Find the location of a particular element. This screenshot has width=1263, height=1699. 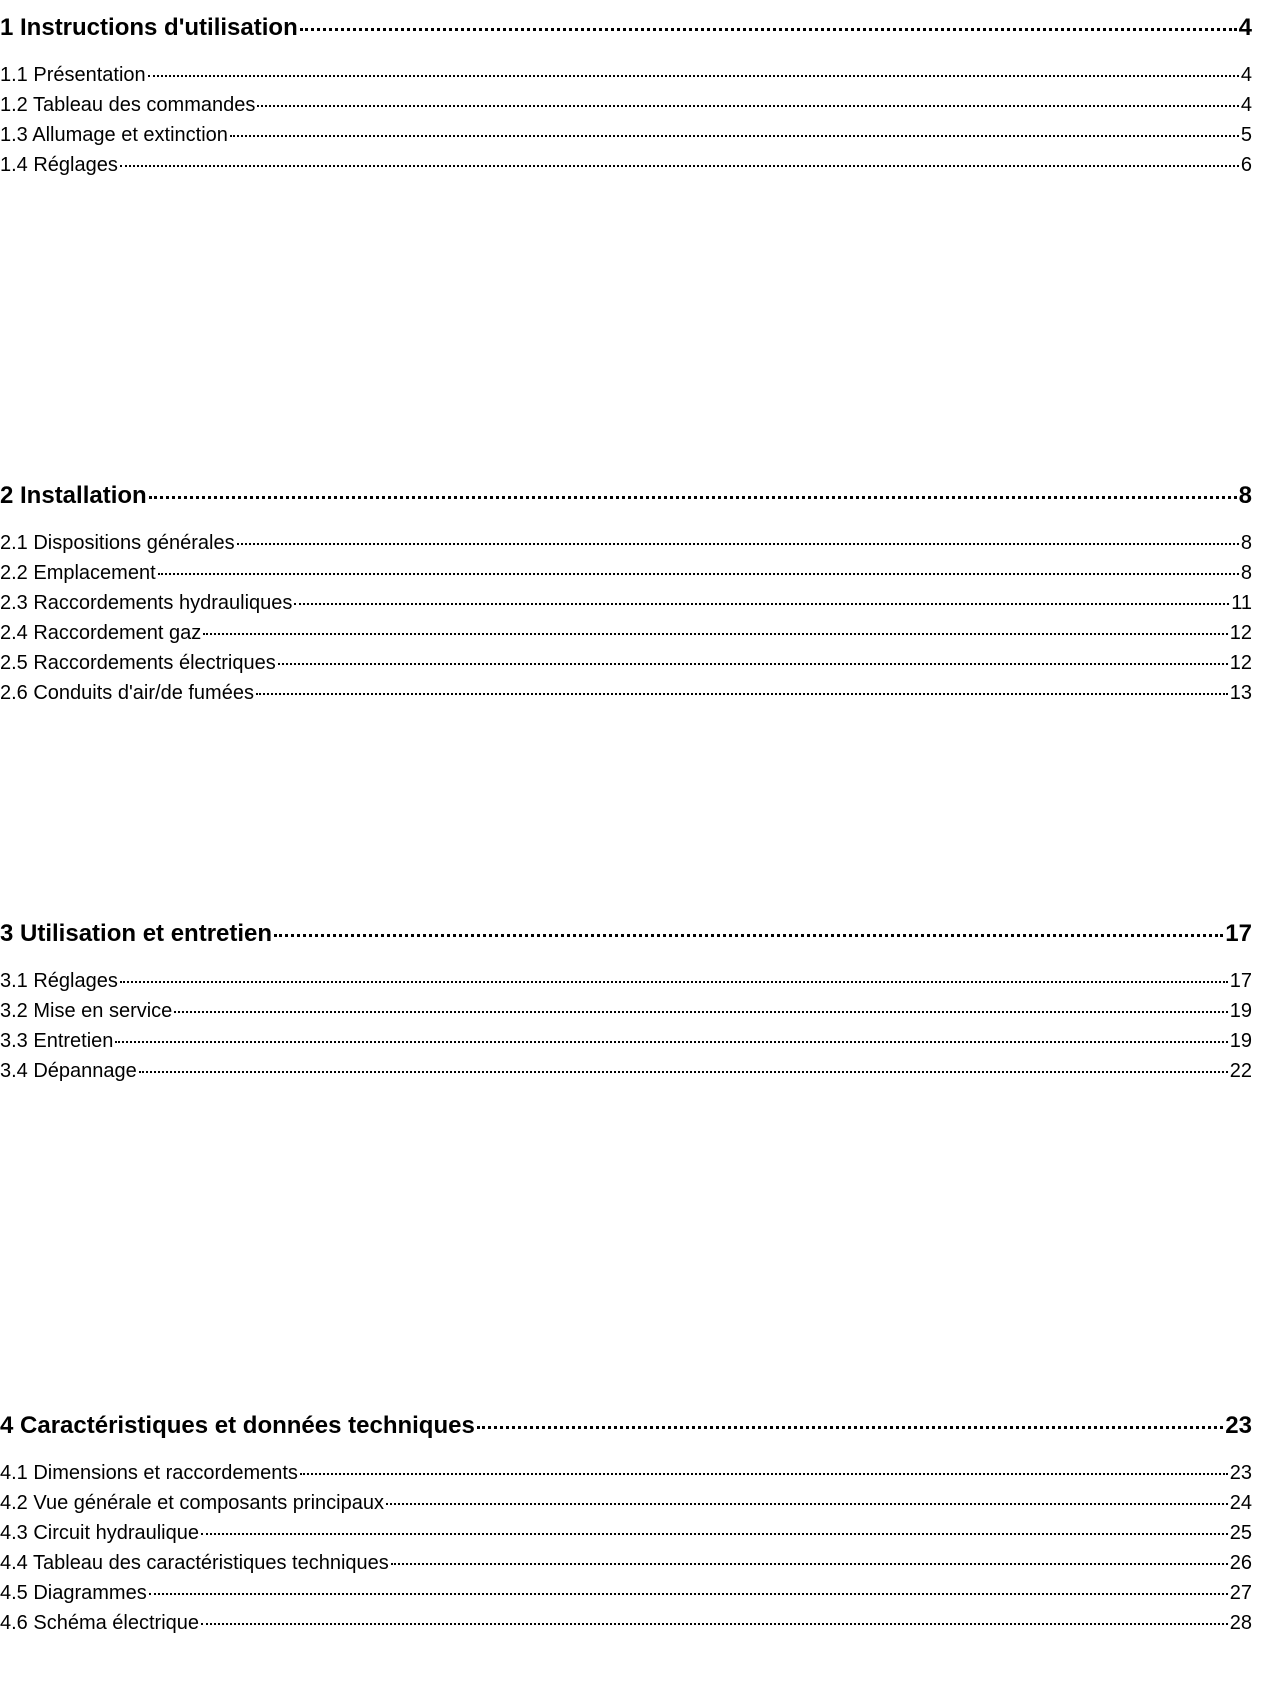

subsection-page-number: 11 is located at coordinates (1241, 603).